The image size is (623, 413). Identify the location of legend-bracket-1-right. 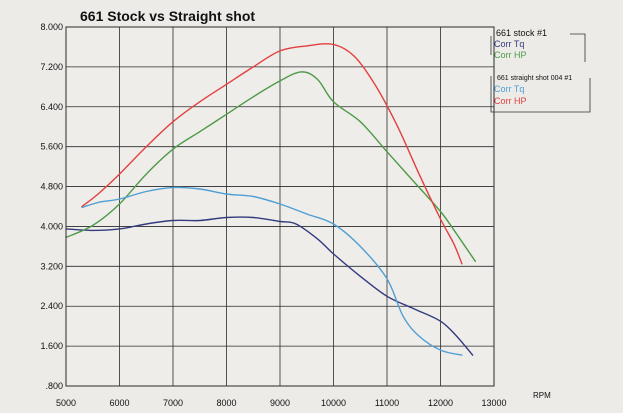
(578, 47).